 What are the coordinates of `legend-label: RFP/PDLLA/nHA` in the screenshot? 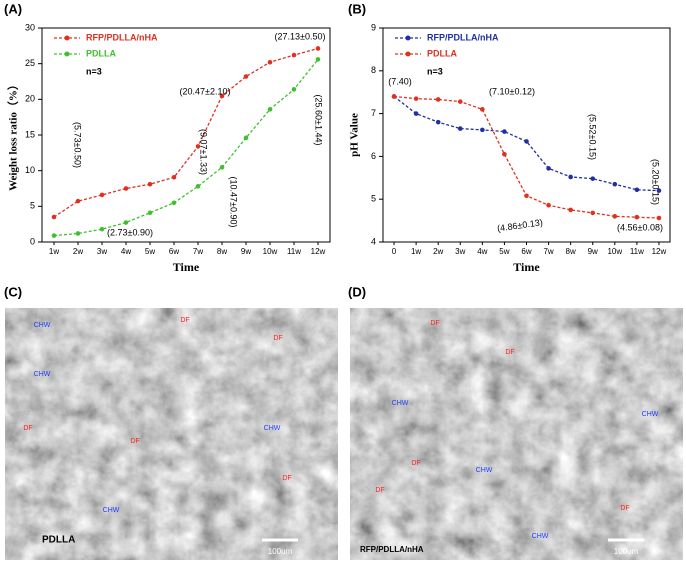 It's located at (463, 37).